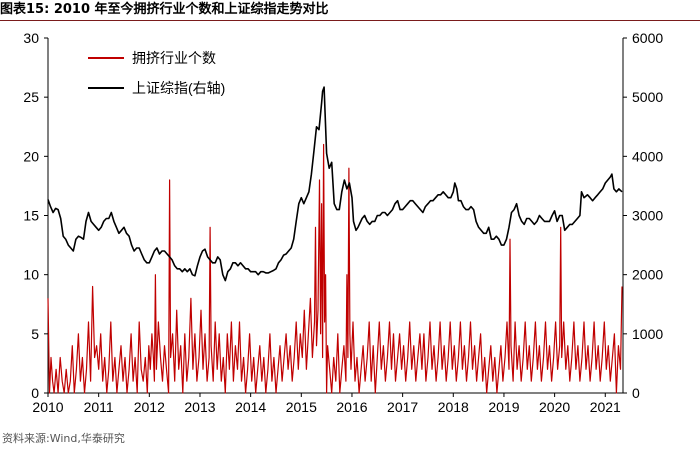 Image resolution: width=700 pixels, height=450 pixels. I want to click on y-left-tick-label: 10, so click(31, 275).